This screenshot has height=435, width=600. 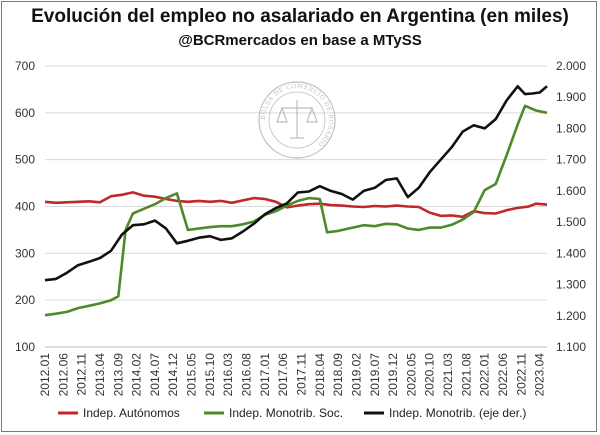 What do you see at coordinates (571, 128) in the screenshot?
I see `y-right-tick-label: 1.800` at bounding box center [571, 128].